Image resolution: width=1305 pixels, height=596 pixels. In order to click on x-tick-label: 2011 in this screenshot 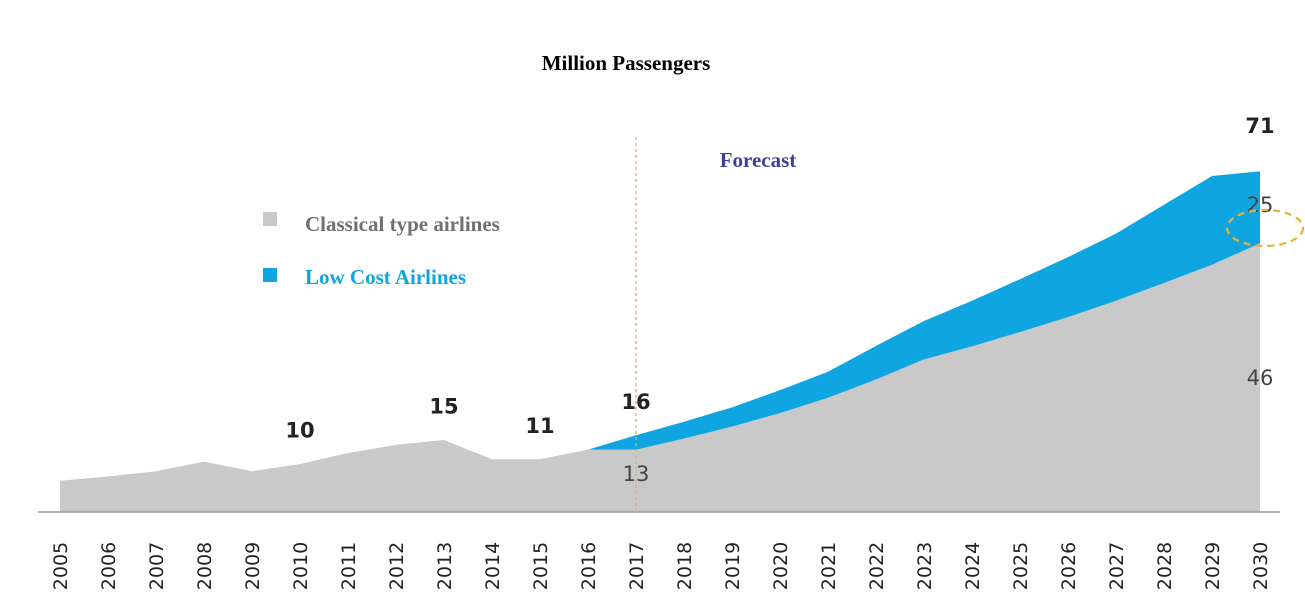, I will do `click(349, 566)`.